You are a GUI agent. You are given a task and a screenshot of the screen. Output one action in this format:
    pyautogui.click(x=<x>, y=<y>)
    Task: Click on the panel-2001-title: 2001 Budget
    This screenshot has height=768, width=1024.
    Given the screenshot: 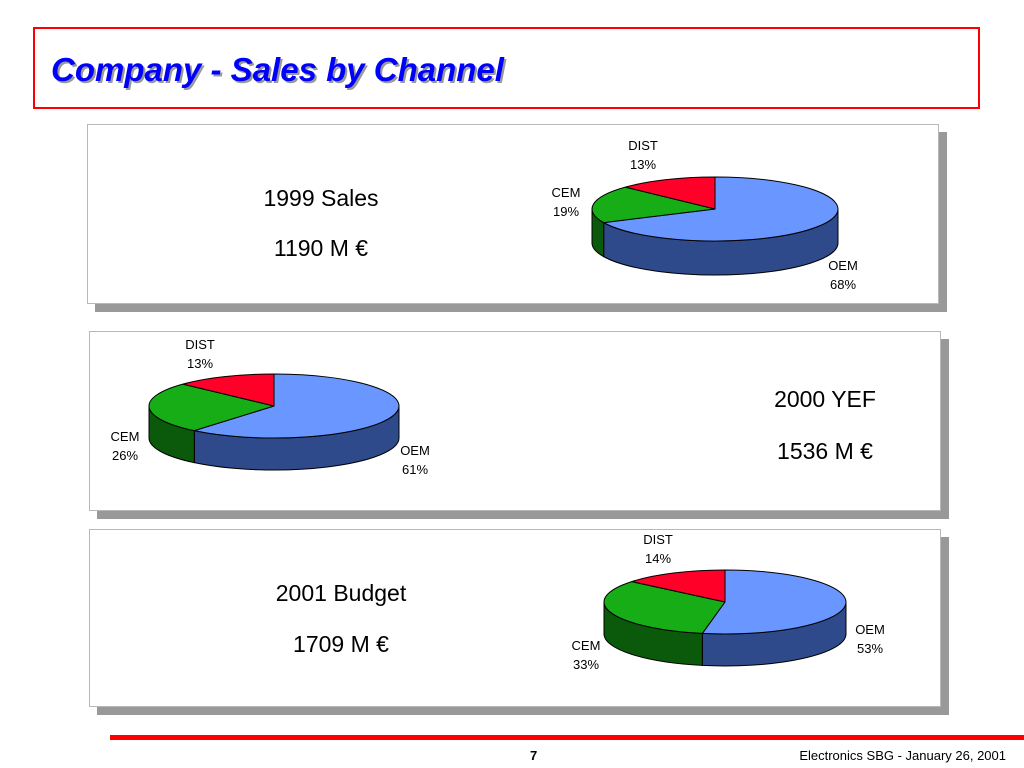 What is the action you would take?
    pyautogui.click(x=341, y=593)
    